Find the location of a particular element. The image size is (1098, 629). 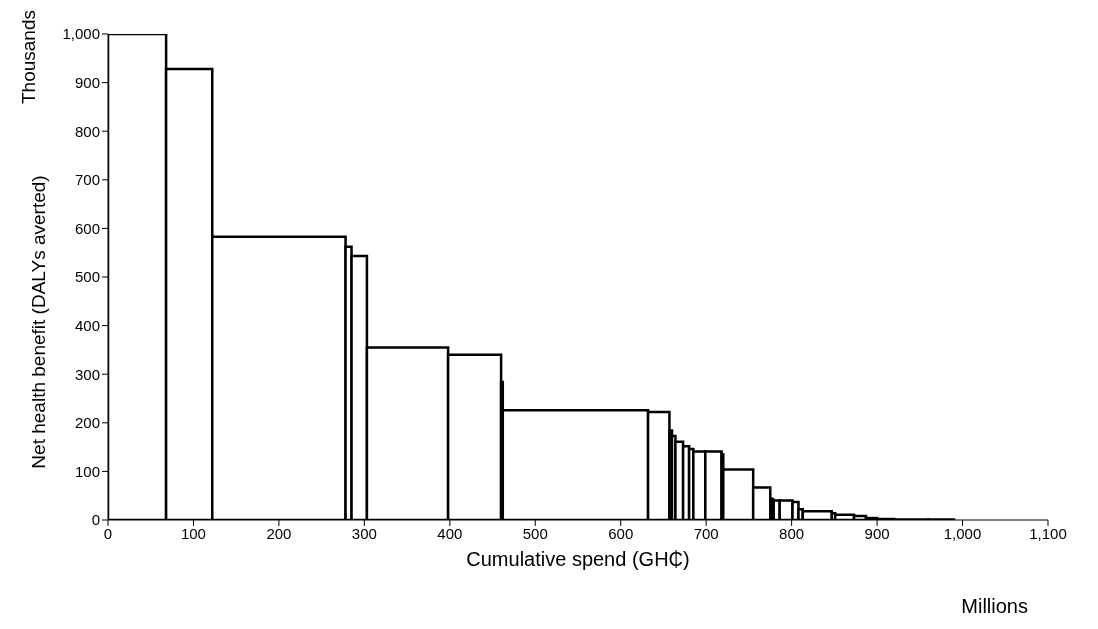

y-tick-label: 1,000 is located at coordinates (81, 34).